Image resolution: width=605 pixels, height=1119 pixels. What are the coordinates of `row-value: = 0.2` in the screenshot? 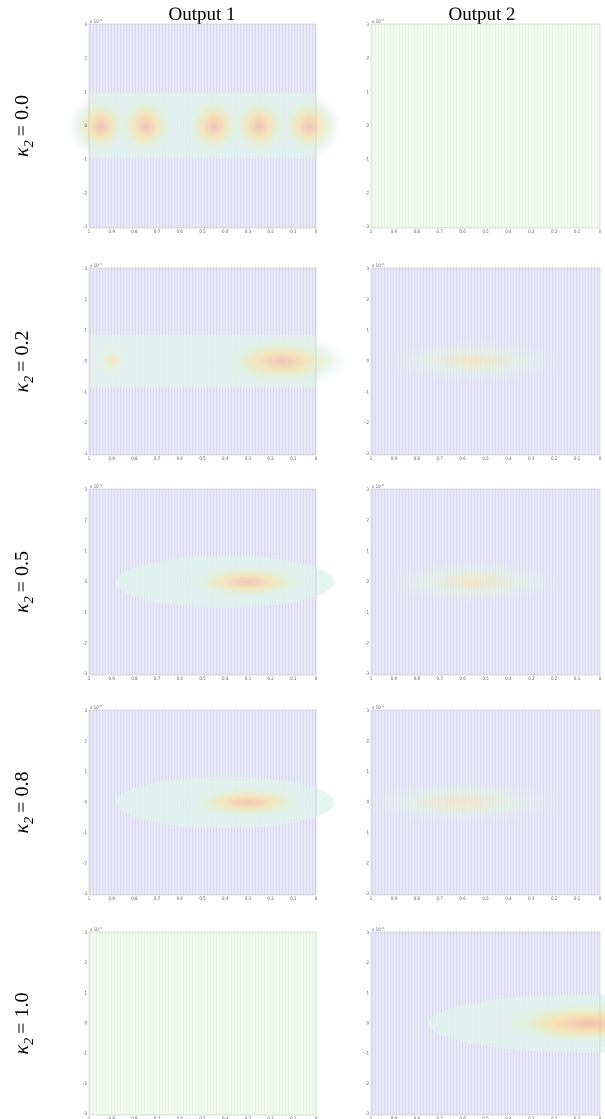 It's located at (22, 351).